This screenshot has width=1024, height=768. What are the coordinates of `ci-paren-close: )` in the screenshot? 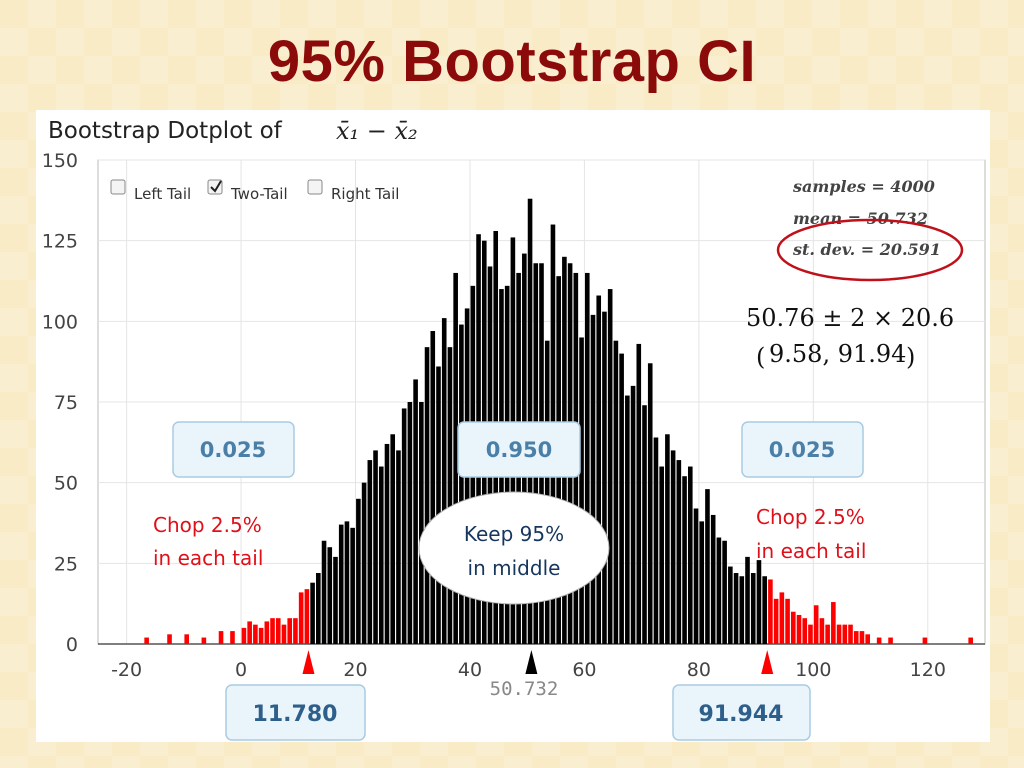 It's located at (910, 357).